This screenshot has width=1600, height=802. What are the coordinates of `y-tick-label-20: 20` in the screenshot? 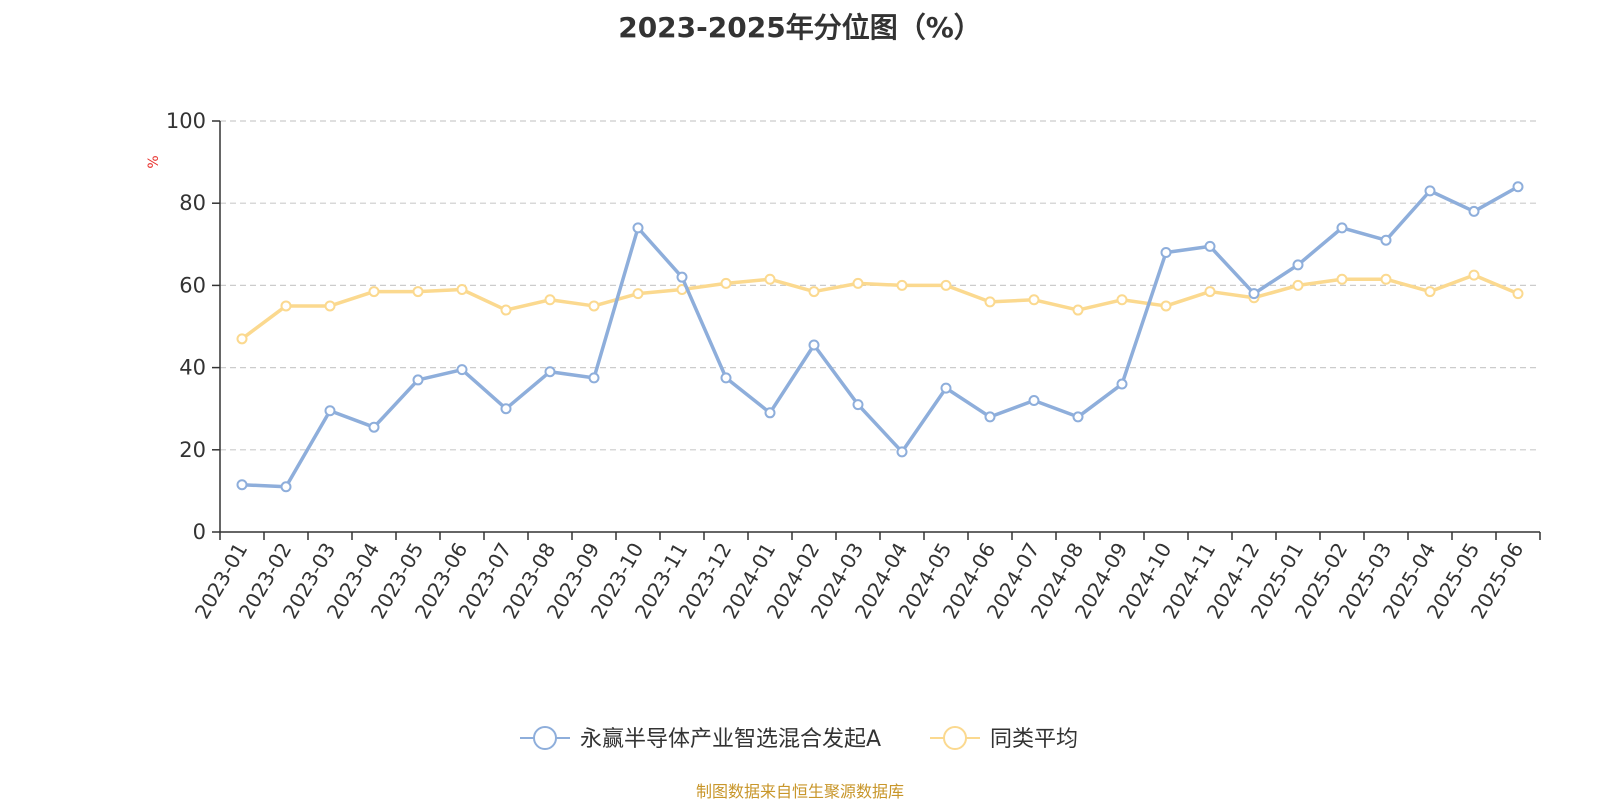 It's located at (192, 450).